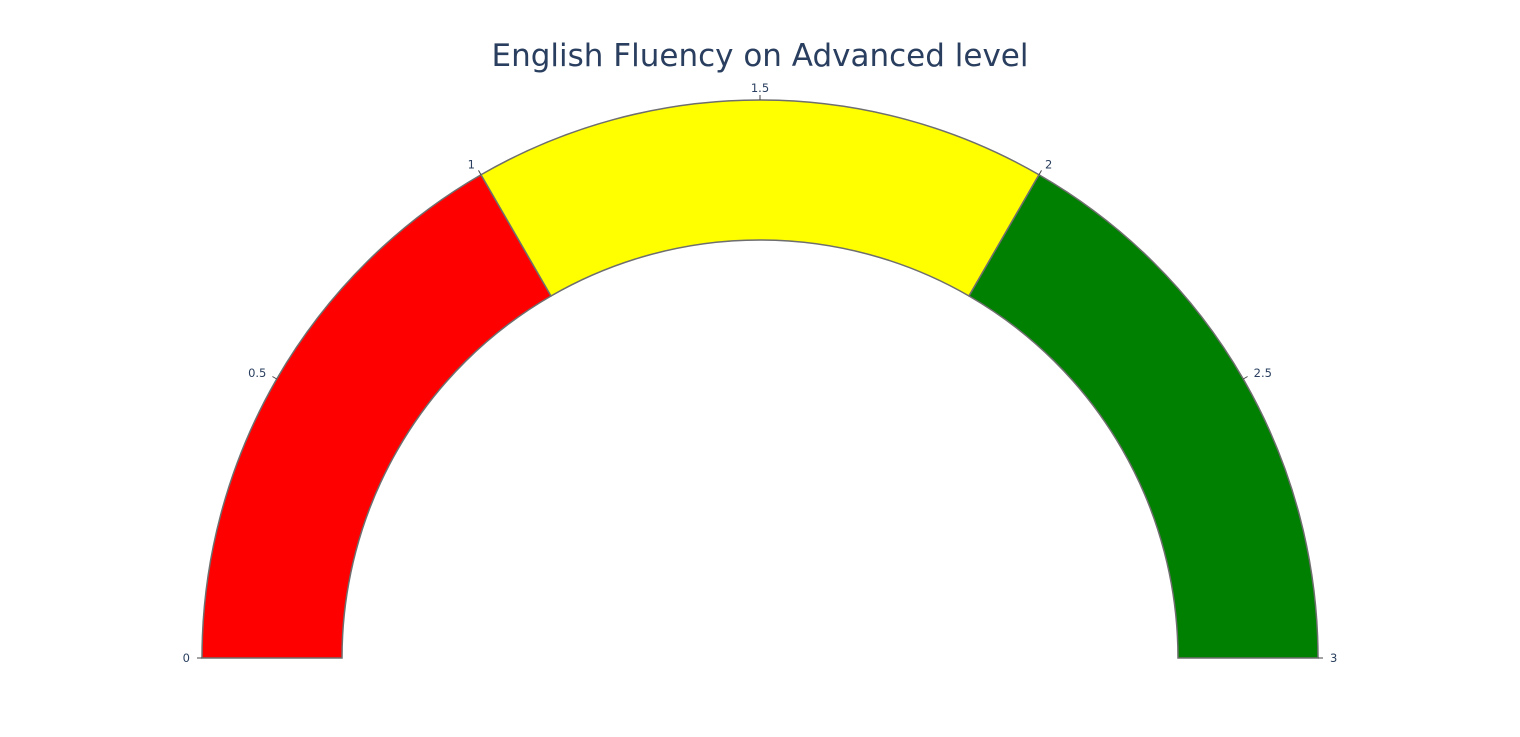  What do you see at coordinates (257, 373) in the screenshot?
I see `gauge-tick-label: 0.5` at bounding box center [257, 373].